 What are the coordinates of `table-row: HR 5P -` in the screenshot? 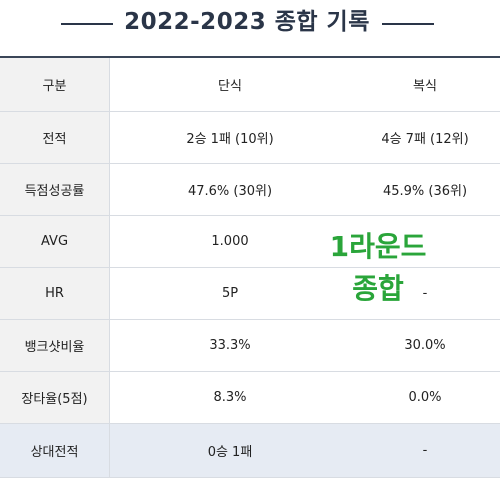 It's located at (250, 294).